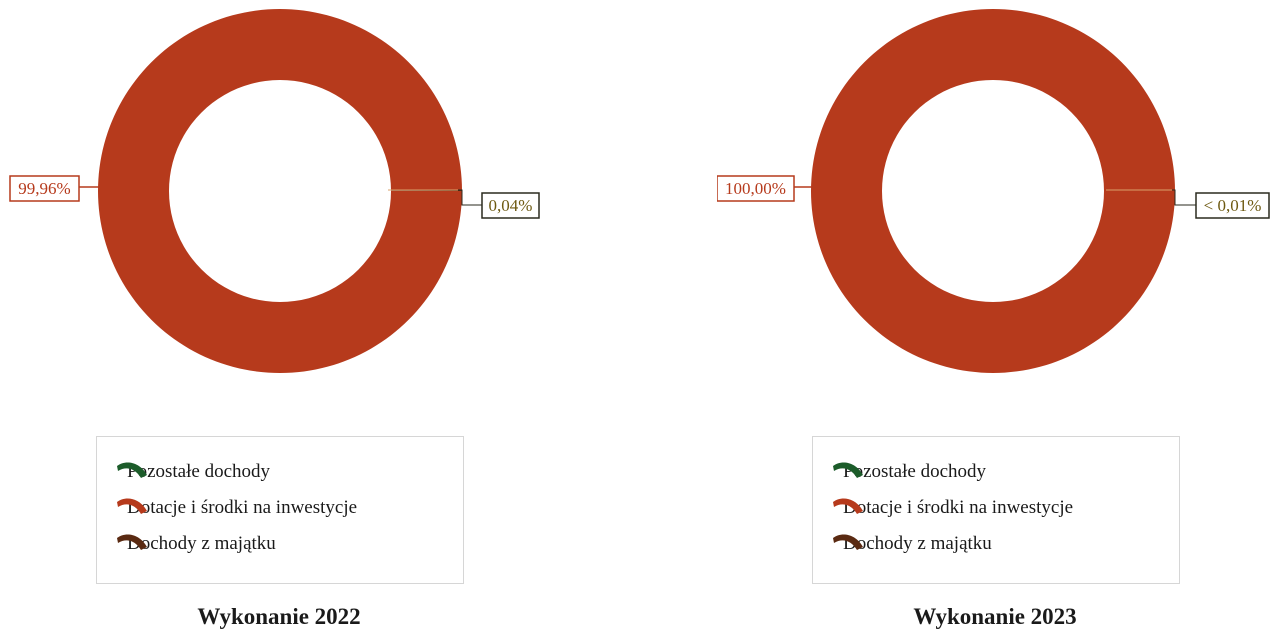 Image resolution: width=1278 pixels, height=634 pixels. What do you see at coordinates (1151, 197) in the screenshot?
I see `minor-leader-line-2023` at bounding box center [1151, 197].